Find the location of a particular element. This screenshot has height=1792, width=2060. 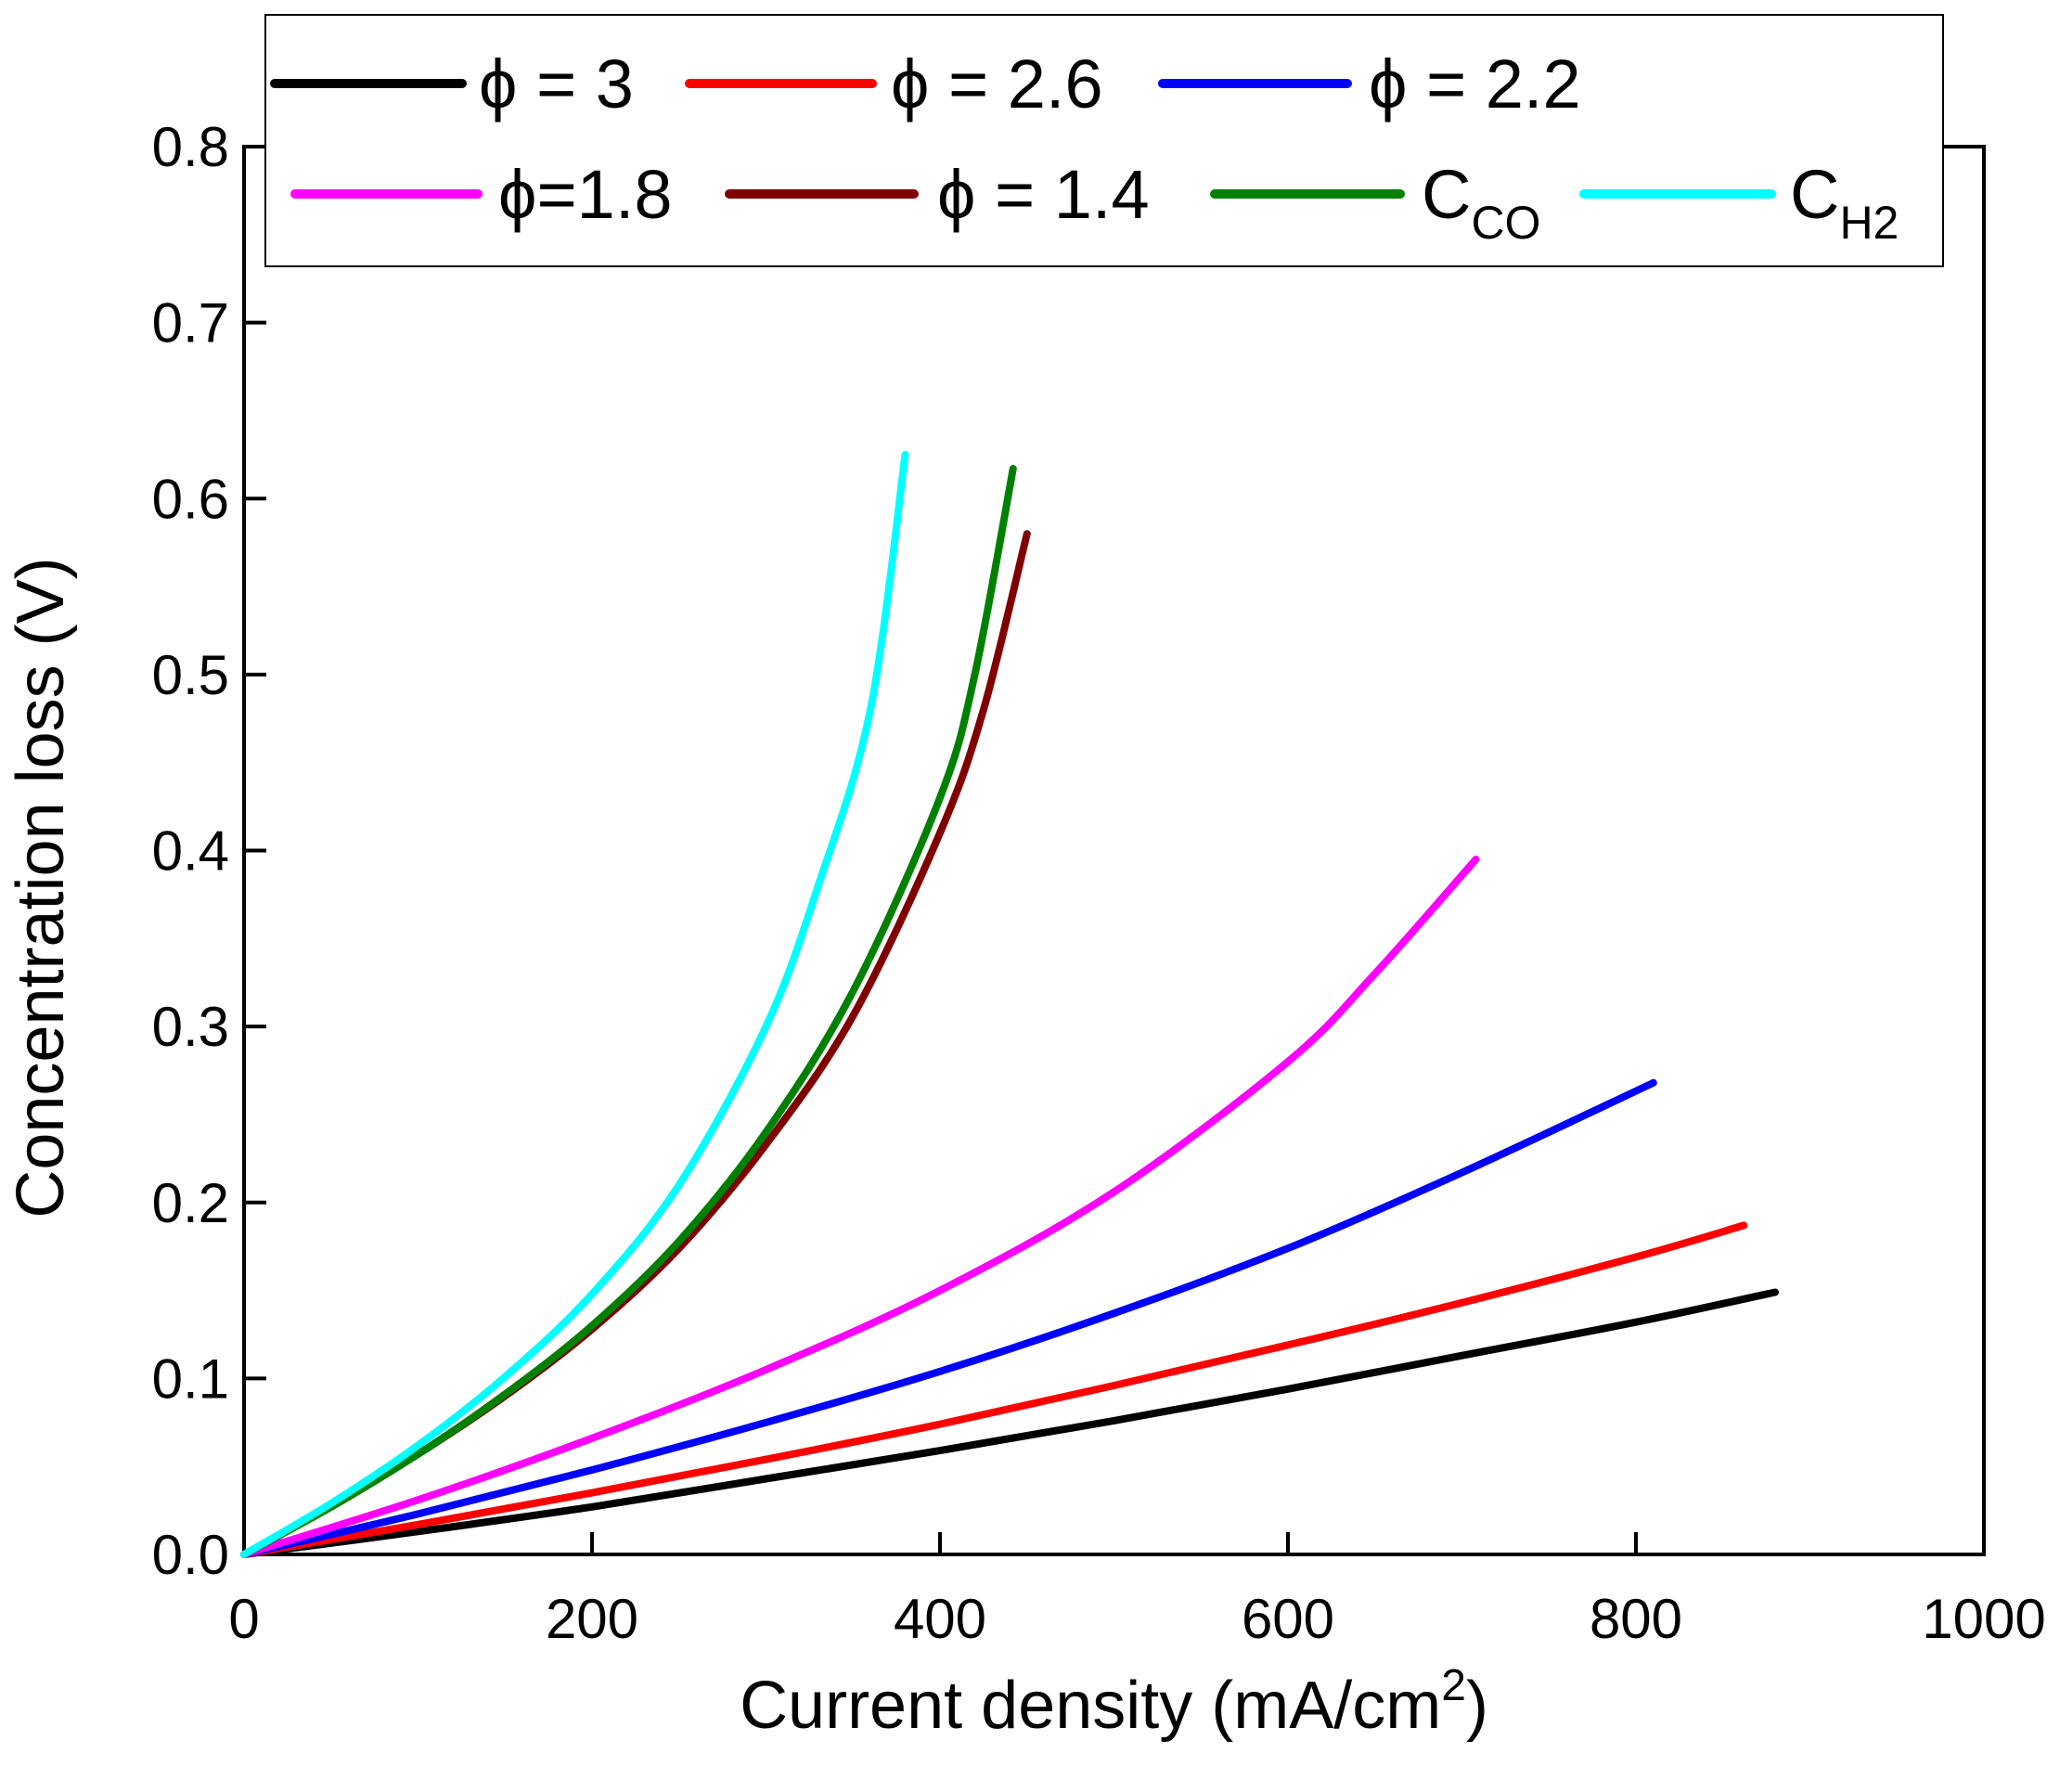

legend-label-main: ϕ = 2.6 is located at coordinates (997, 83).